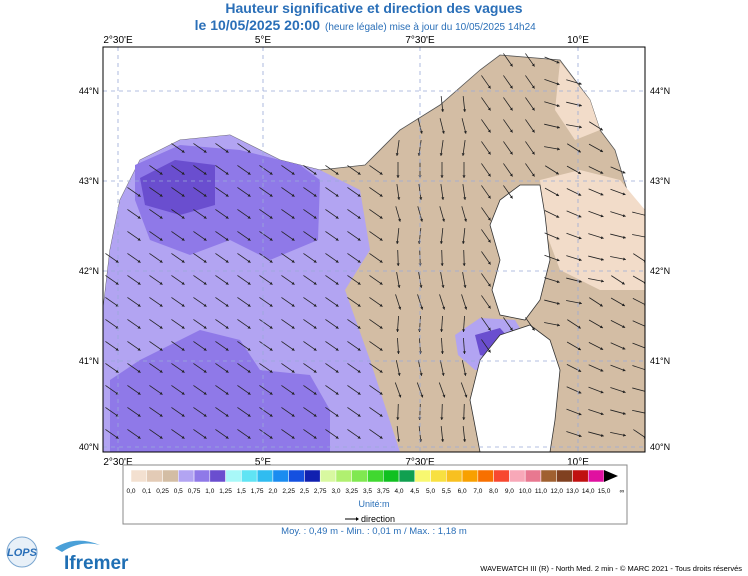 The image size is (748, 576). What do you see at coordinates (89, 361) in the screenshot?
I see `lat-label-left: 41°N` at bounding box center [89, 361].